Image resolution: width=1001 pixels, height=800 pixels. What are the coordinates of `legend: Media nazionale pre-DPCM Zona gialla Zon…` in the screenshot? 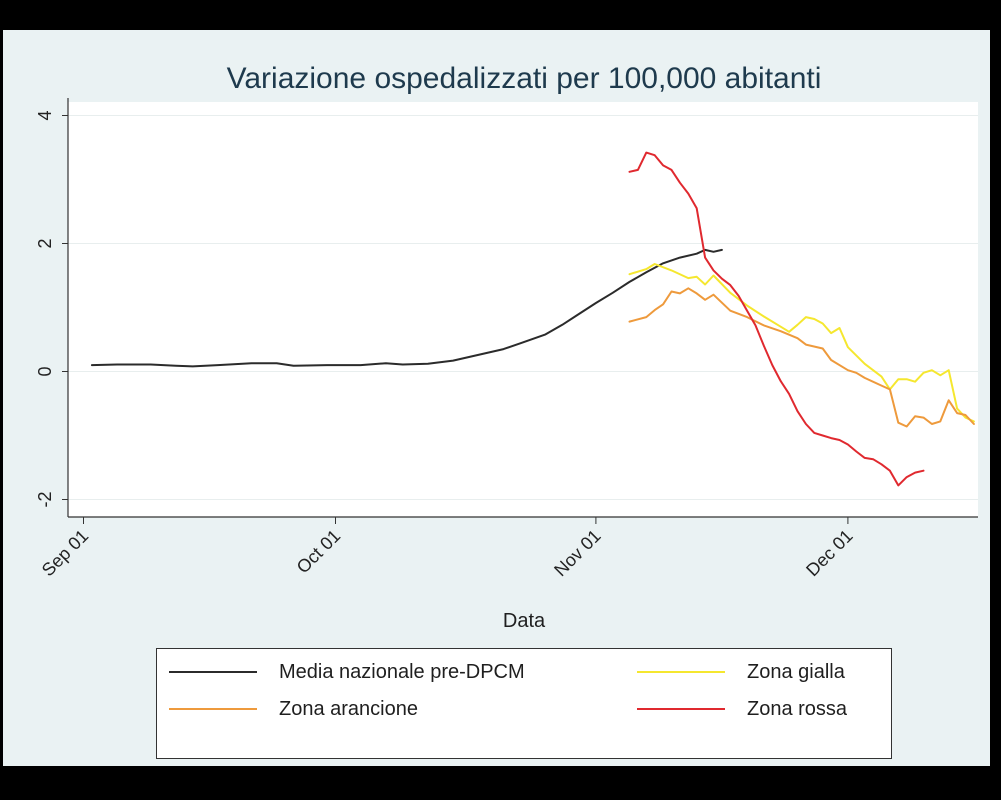 It's located at (524, 703).